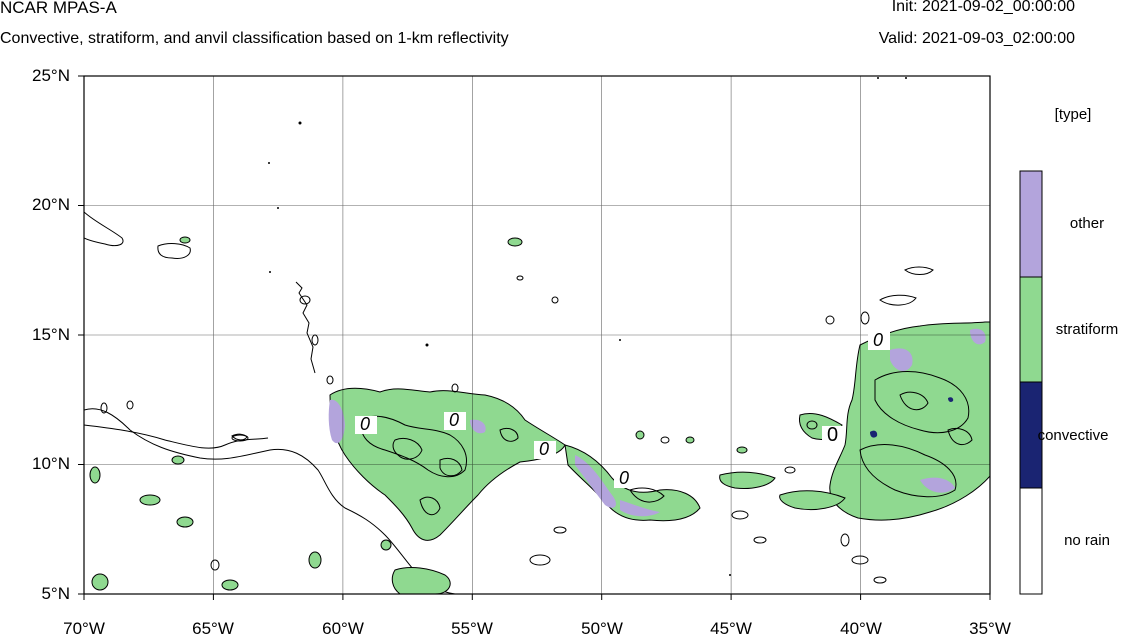 This screenshot has height=641, width=1128. Describe the element at coordinates (512, 465) in the screenshot. I see `rain-contours-west` at that location.